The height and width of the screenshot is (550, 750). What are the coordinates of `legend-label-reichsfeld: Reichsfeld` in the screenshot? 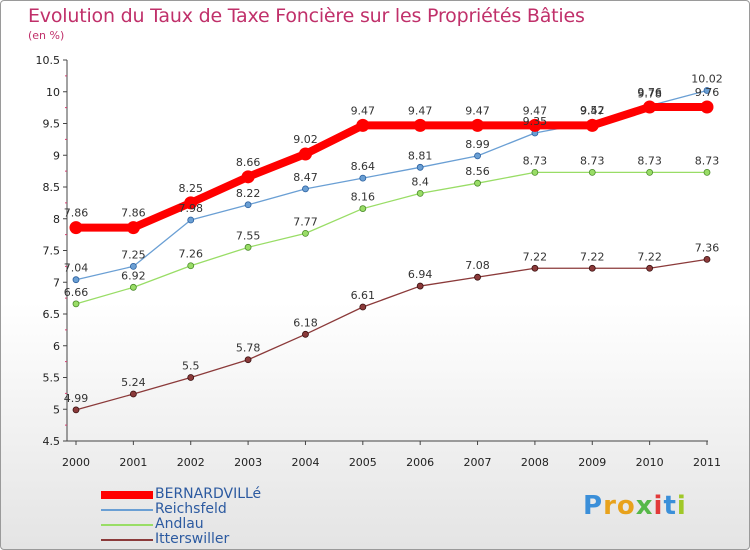 It's located at (191, 509).